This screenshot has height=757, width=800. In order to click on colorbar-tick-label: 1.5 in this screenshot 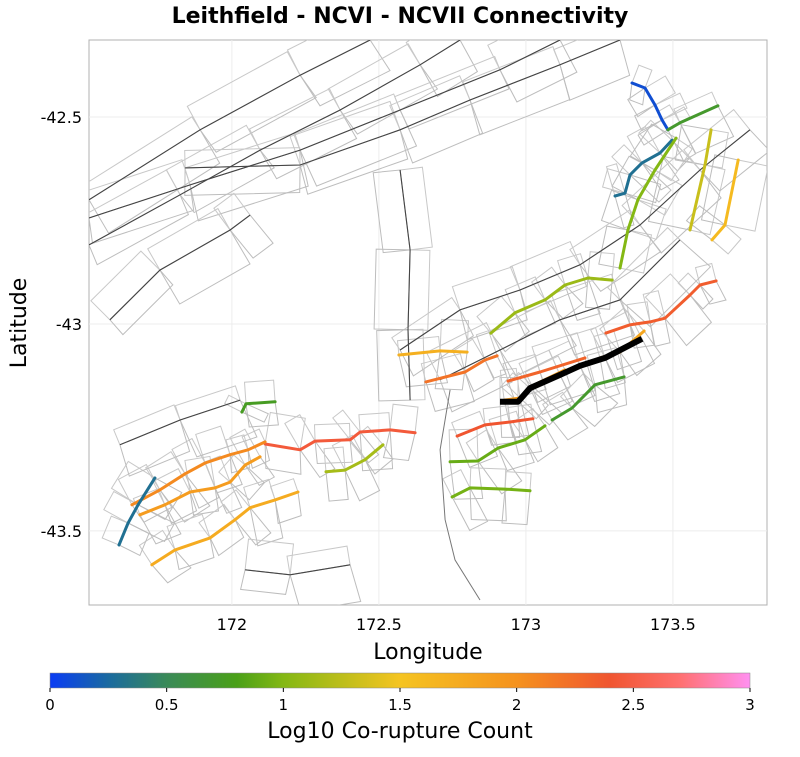, I will do `click(400, 705)`.